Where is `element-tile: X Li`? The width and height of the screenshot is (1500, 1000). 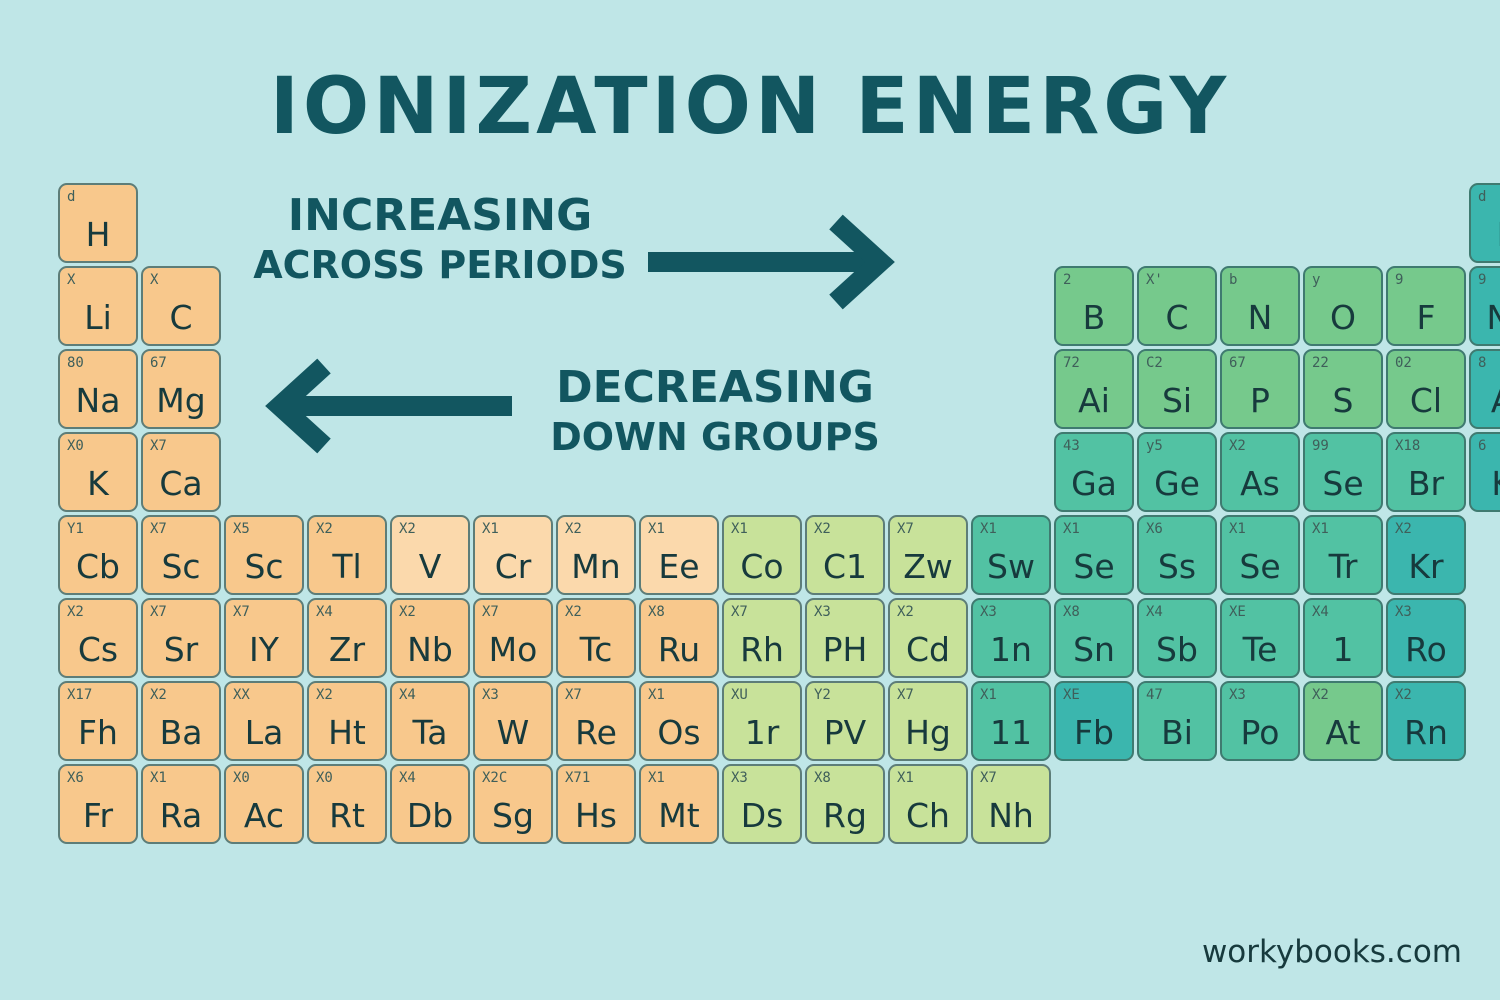 element-tile: X Li is located at coordinates (98, 306).